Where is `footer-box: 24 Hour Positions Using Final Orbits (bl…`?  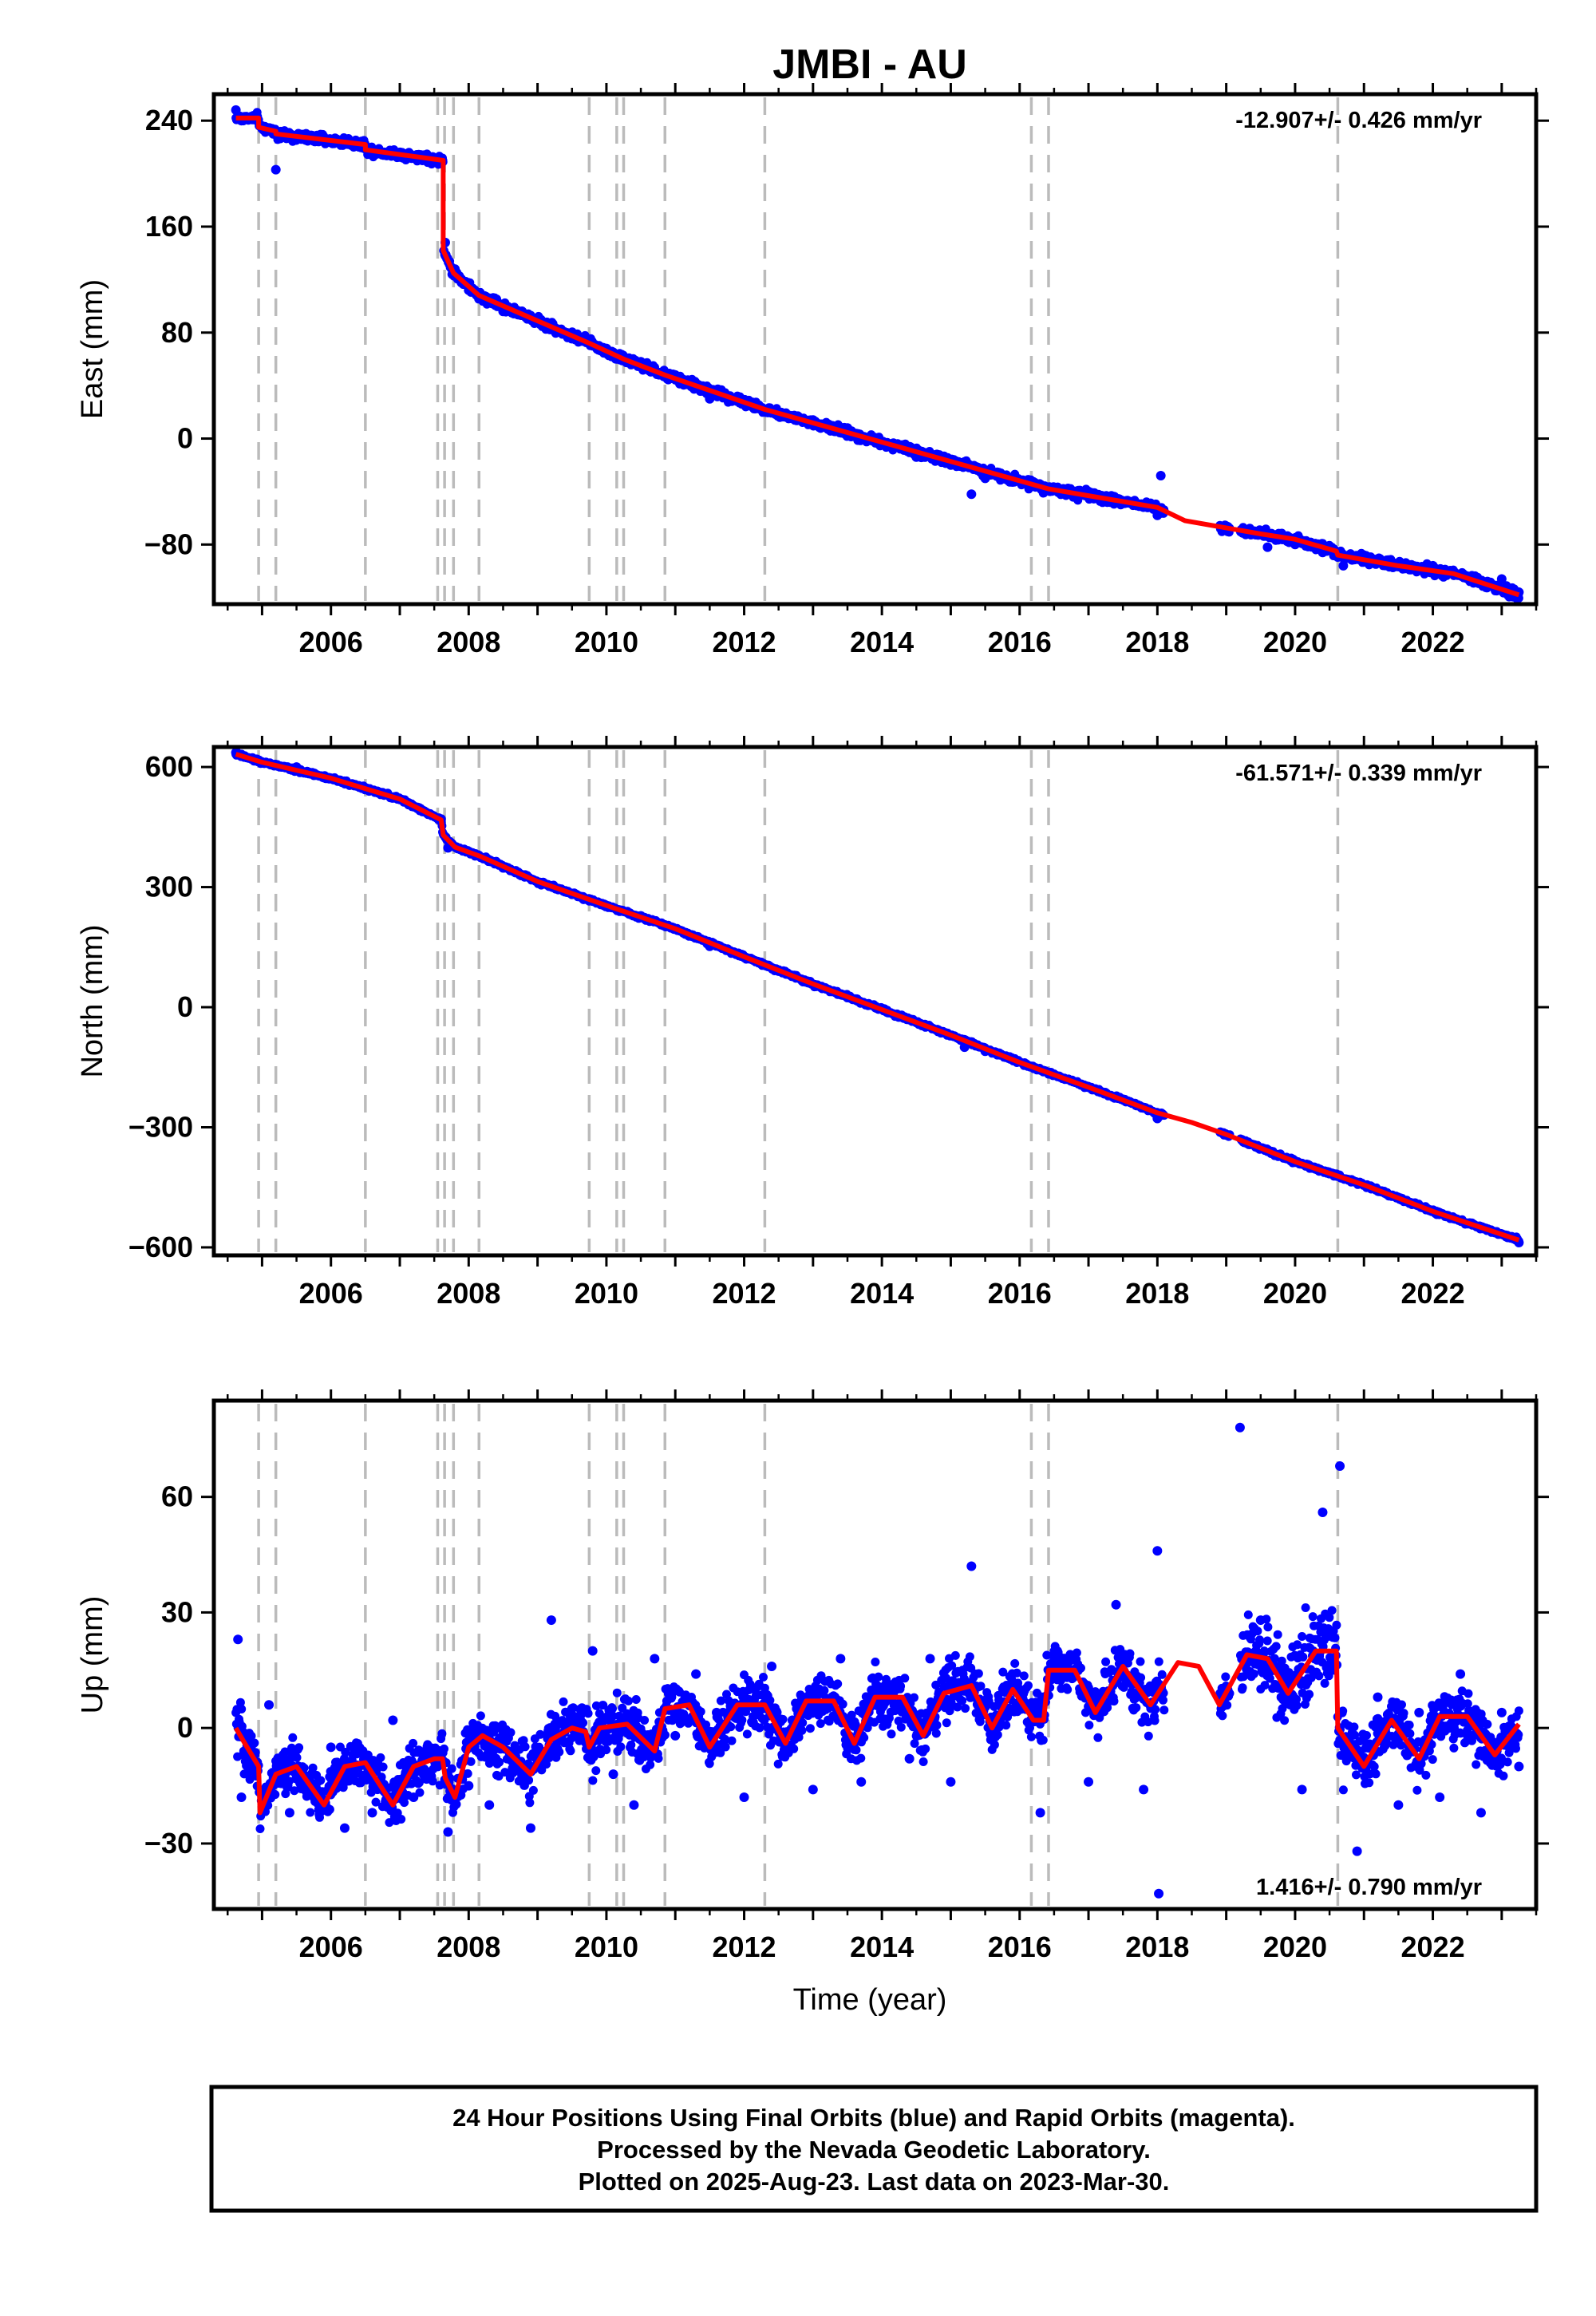 footer-box: 24 Hour Positions Using Final Orbits (bl… is located at coordinates (874, 2149).